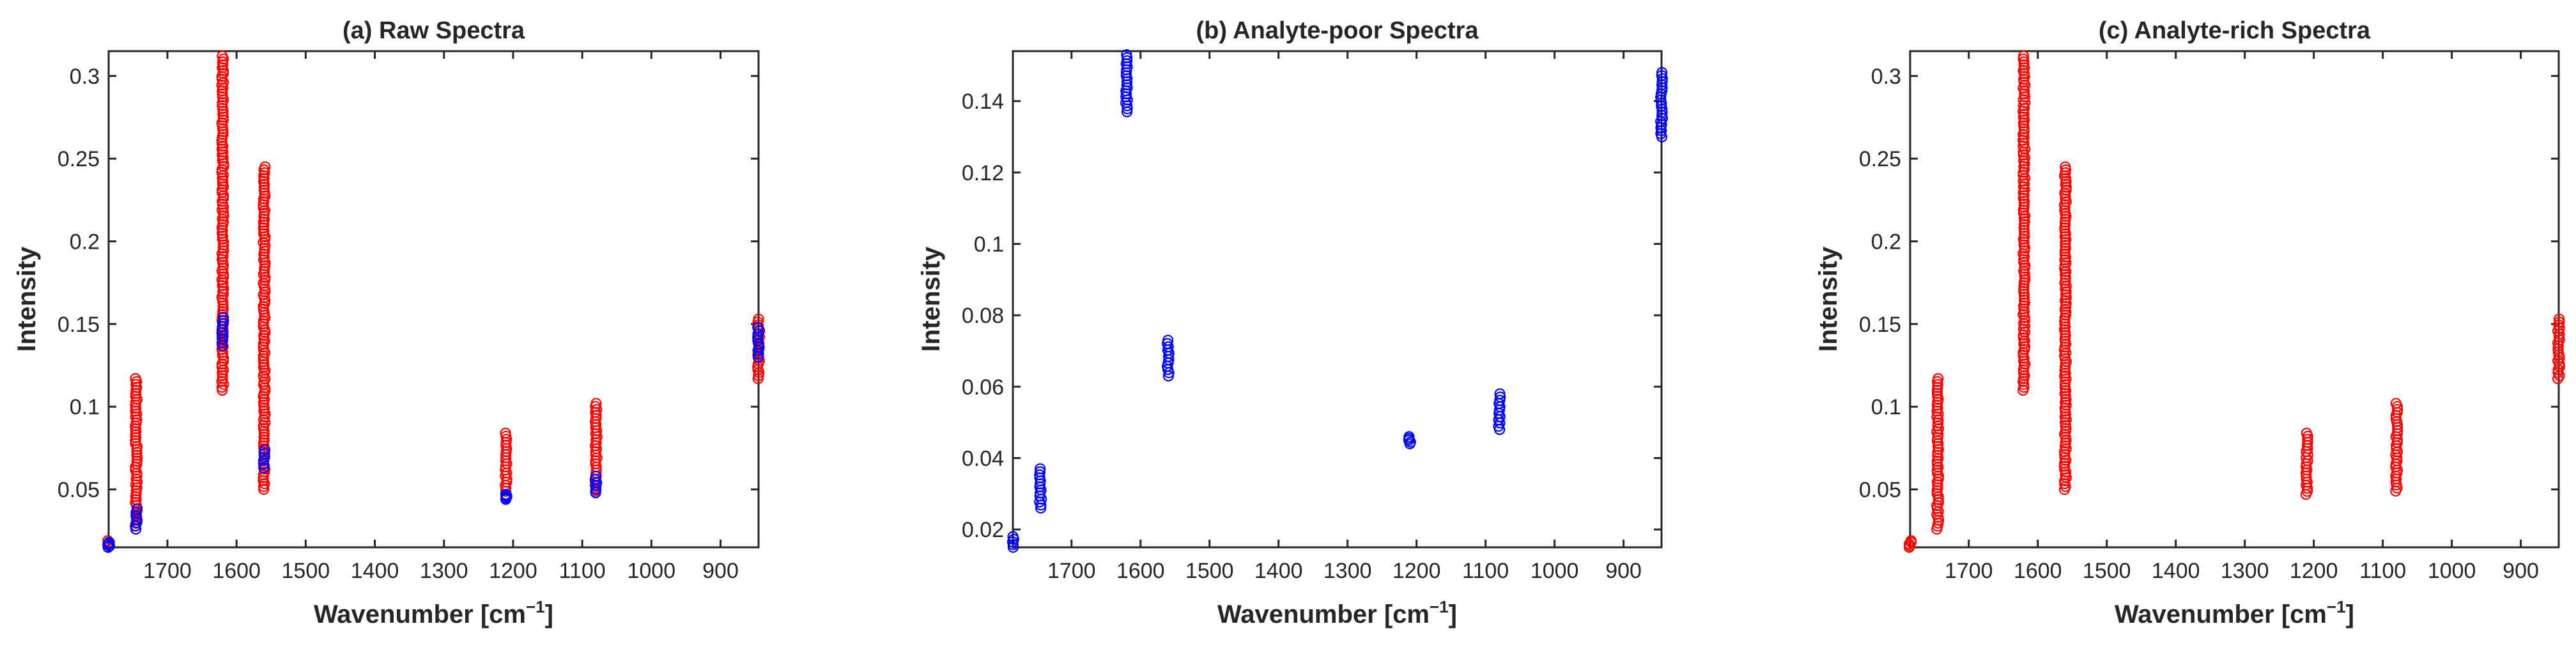 The height and width of the screenshot is (656, 2576). What do you see at coordinates (2176, 571) in the screenshot?
I see `x-tick-label: 1400` at bounding box center [2176, 571].